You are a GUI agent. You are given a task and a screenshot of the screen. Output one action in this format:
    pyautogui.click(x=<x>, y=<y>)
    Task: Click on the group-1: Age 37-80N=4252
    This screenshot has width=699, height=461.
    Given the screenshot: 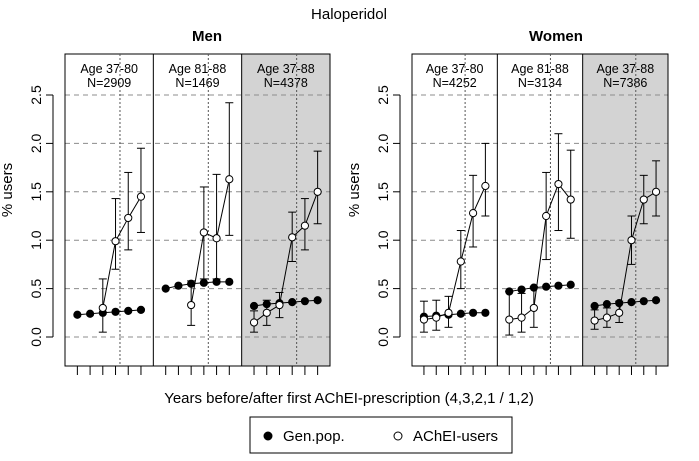 What is the action you would take?
    pyautogui.click(x=454, y=210)
    